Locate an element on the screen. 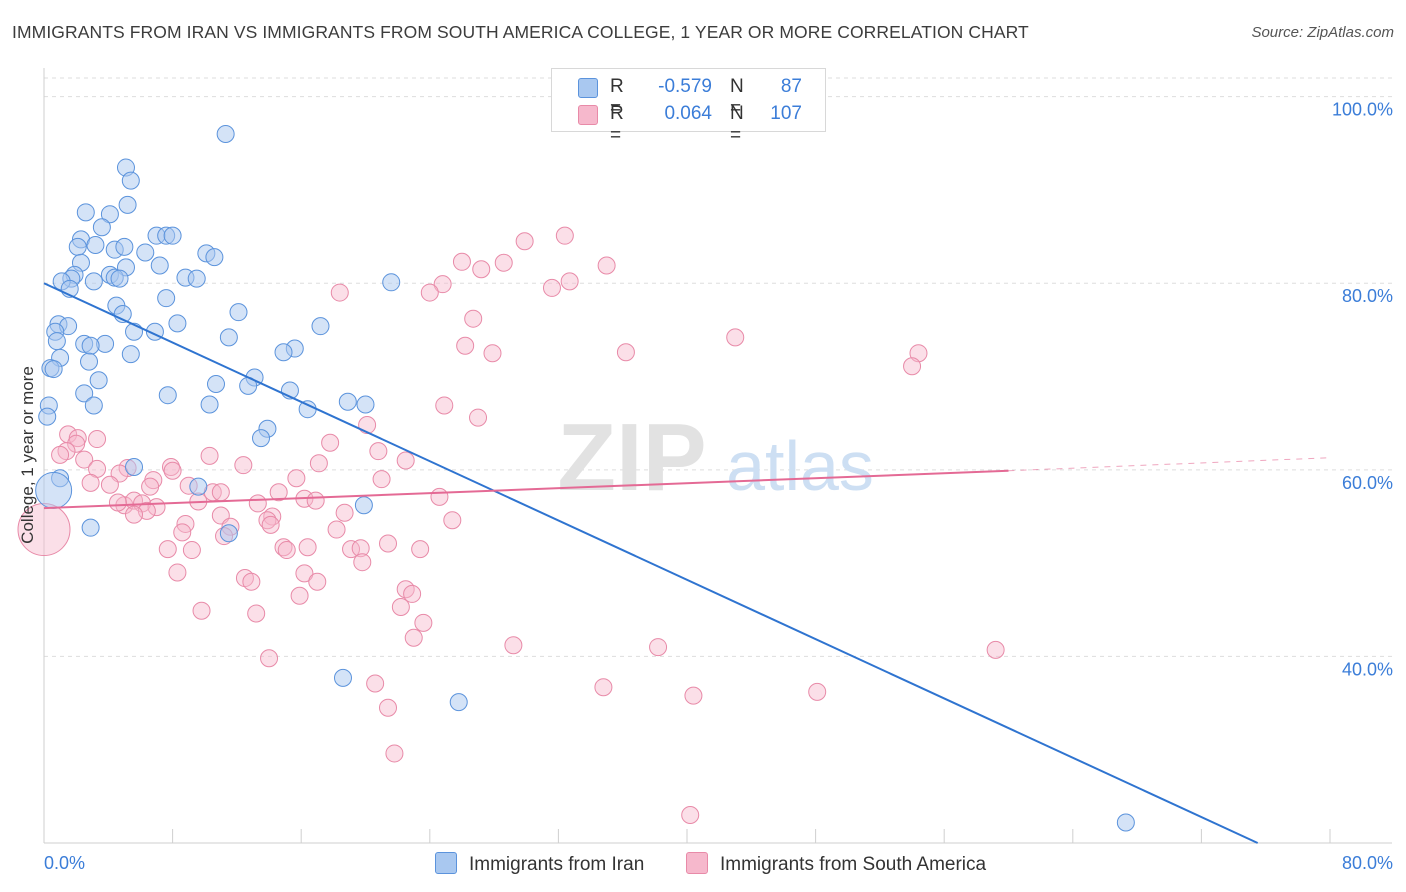 This screenshot has height=892, width=1406. legend-n-value-south-america: 107 is located at coordinates (786, 113).